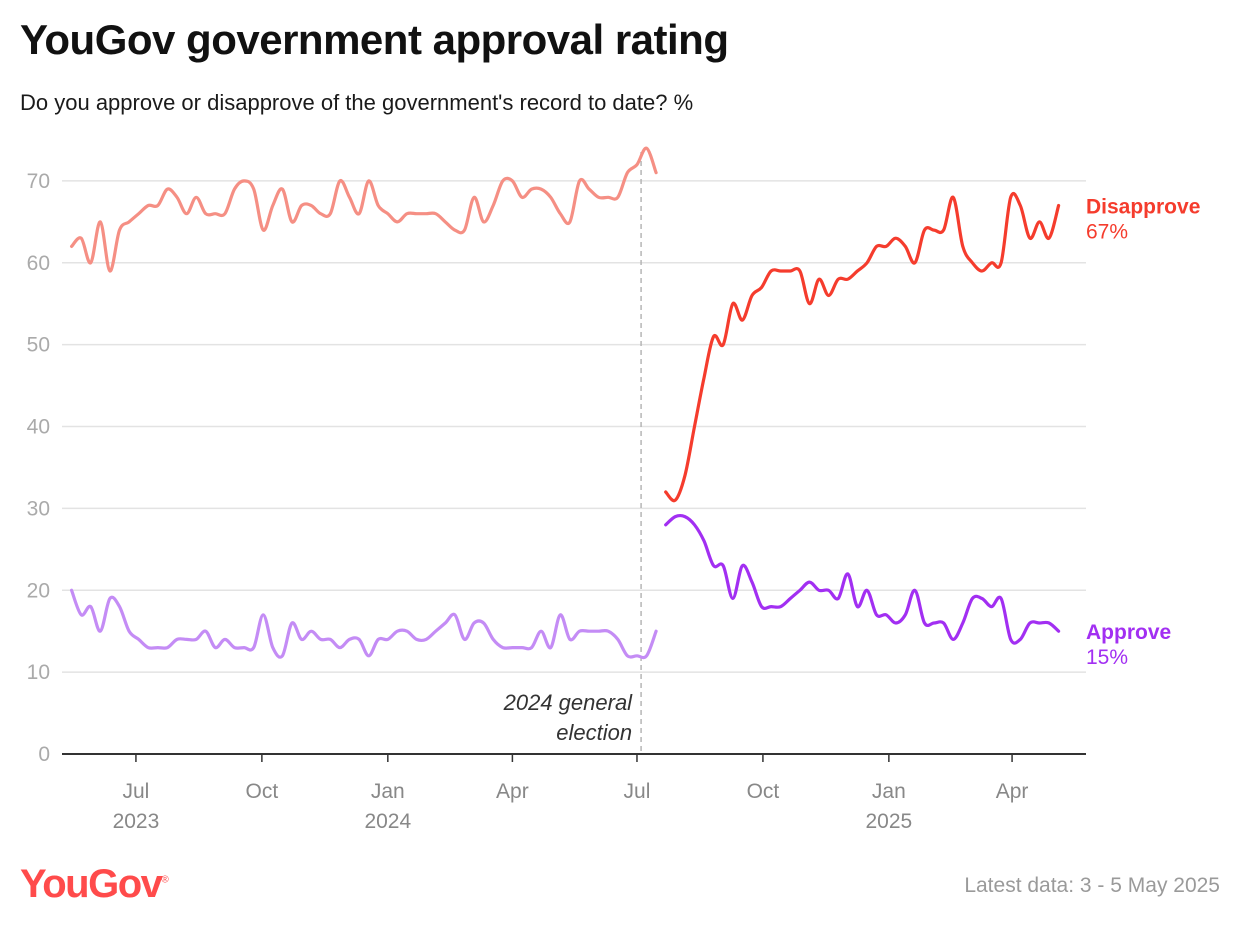 The image size is (1240, 926). What do you see at coordinates (1092, 885) in the screenshot?
I see `latest-data-note: Latest data: 3 - 5 May 2025` at bounding box center [1092, 885].